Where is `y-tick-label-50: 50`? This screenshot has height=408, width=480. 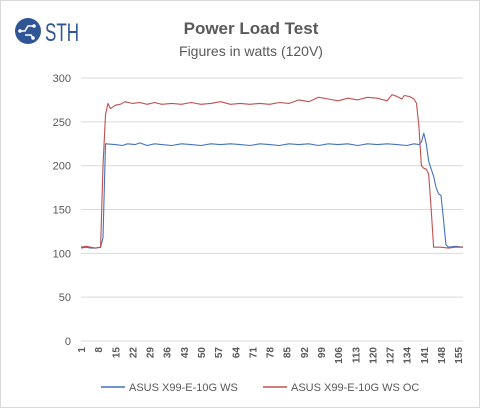
y-tick-label-50: 50 is located at coordinates (65, 298).